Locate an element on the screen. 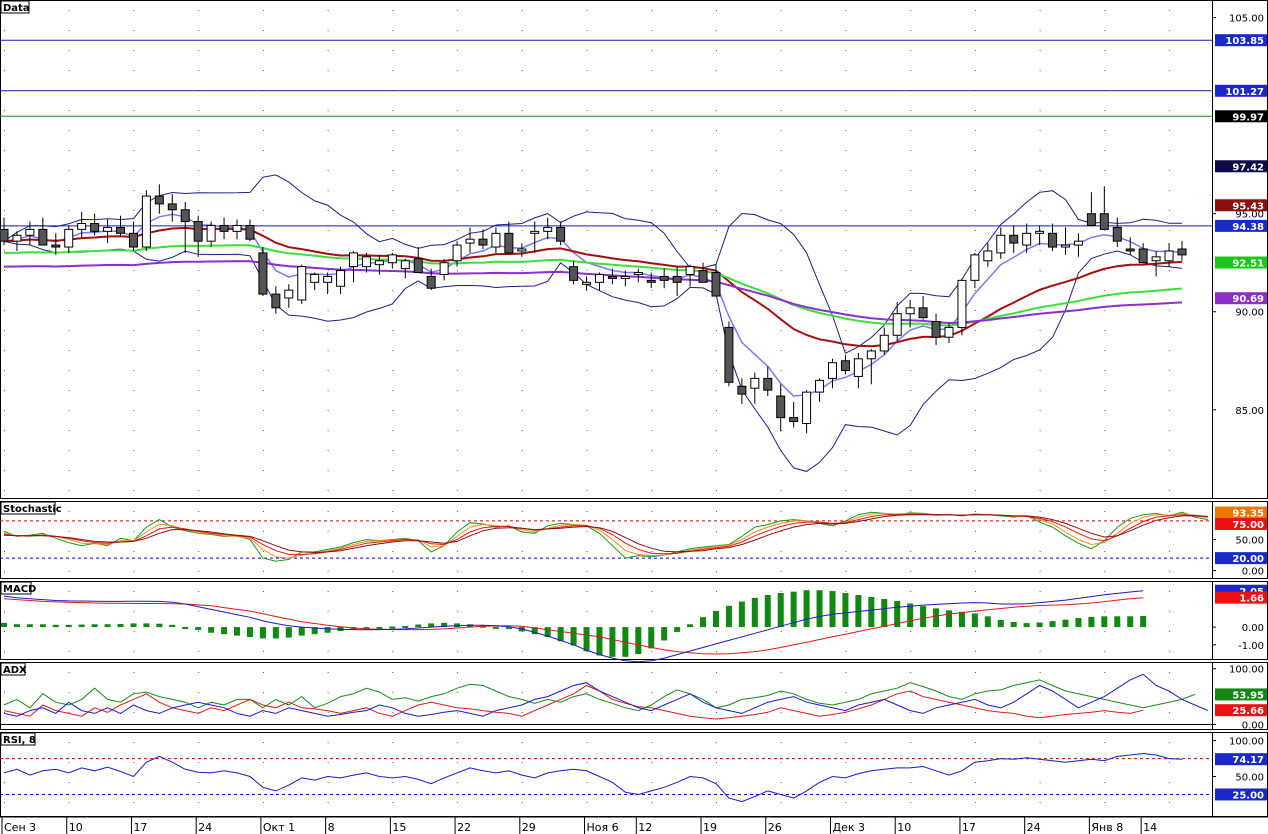 The image size is (1268, 834). badge-label: 74.17 is located at coordinates (1248, 760).